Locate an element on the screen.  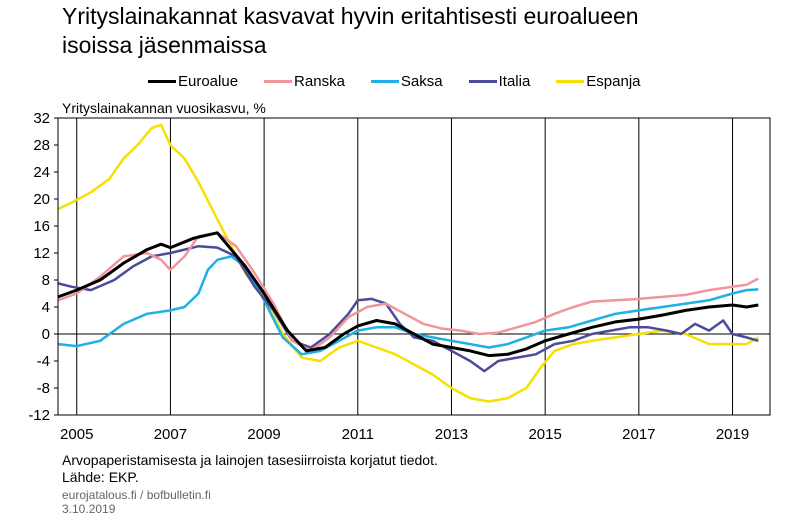
legend-item-ranska: Ranska is located at coordinates (304, 81).